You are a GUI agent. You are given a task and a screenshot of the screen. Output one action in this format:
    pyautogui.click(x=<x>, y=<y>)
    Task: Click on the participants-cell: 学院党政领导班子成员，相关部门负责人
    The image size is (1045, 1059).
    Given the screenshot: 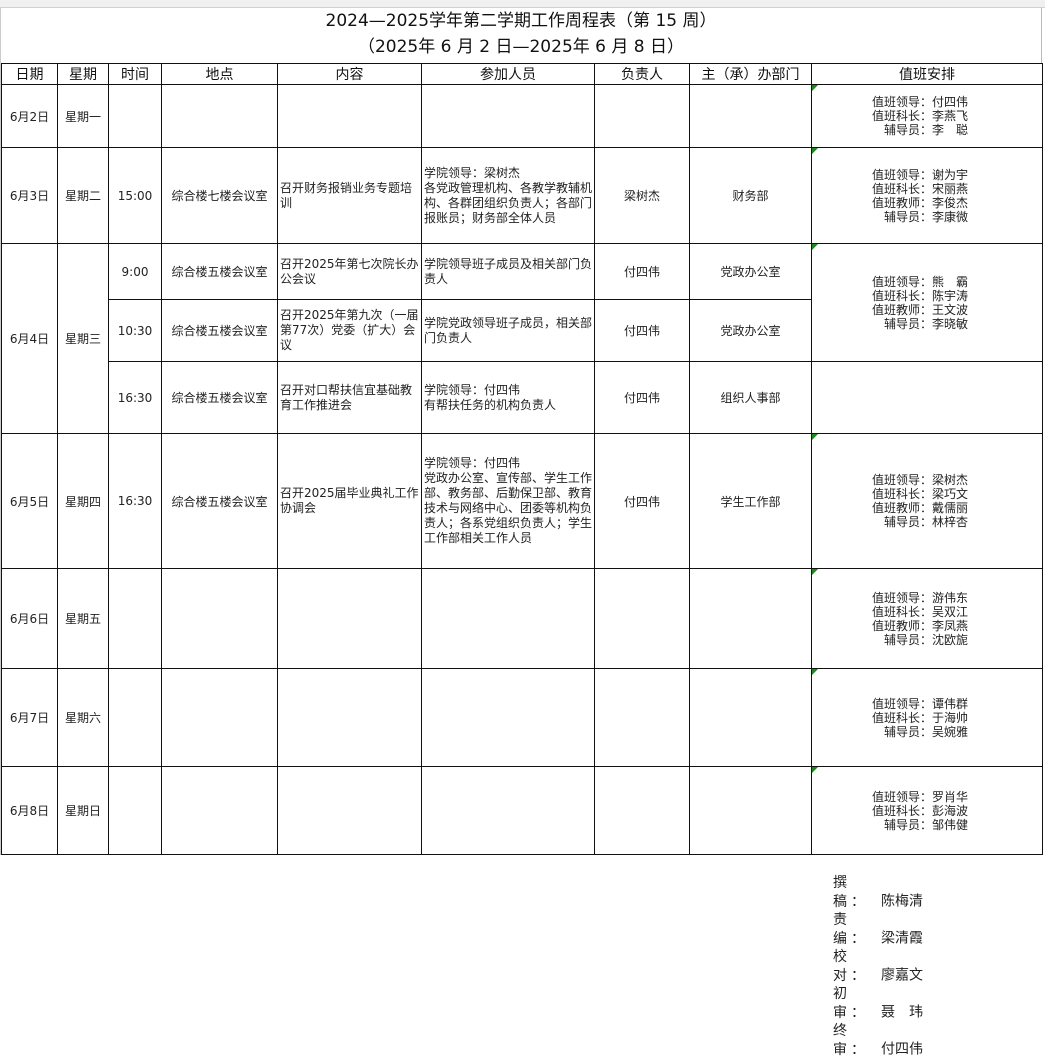 What is the action you would take?
    pyautogui.click(x=508, y=330)
    